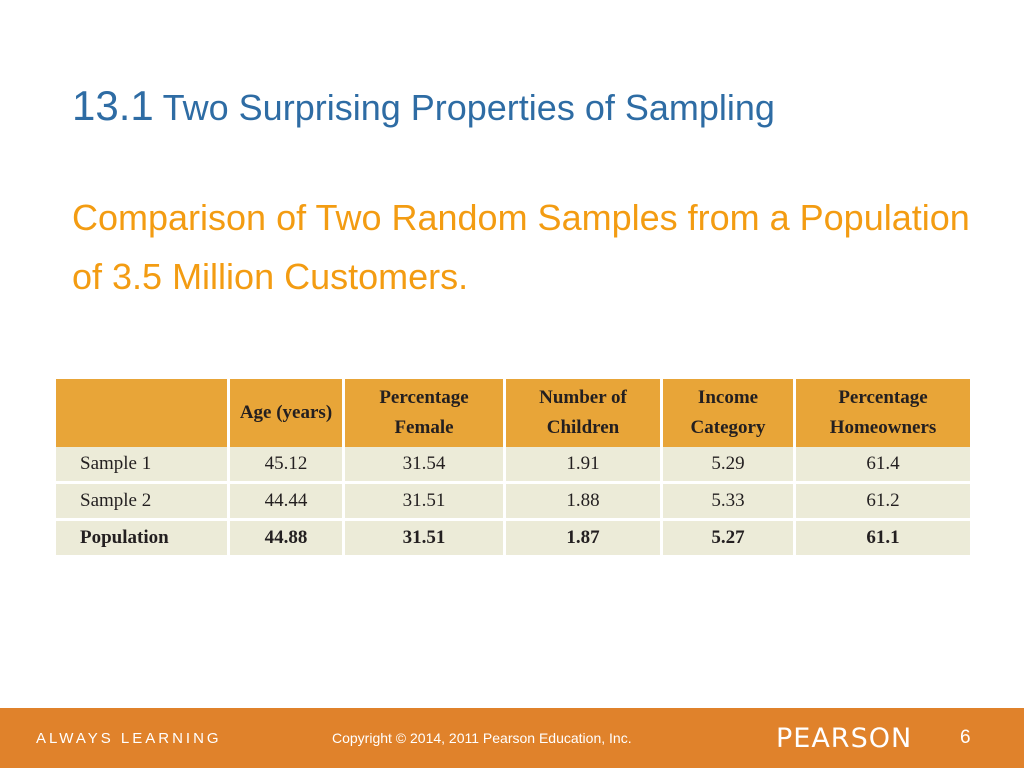  Describe the element at coordinates (468, 107) in the screenshot. I see `section-title: Two Surprising Properties of Sampling` at that location.